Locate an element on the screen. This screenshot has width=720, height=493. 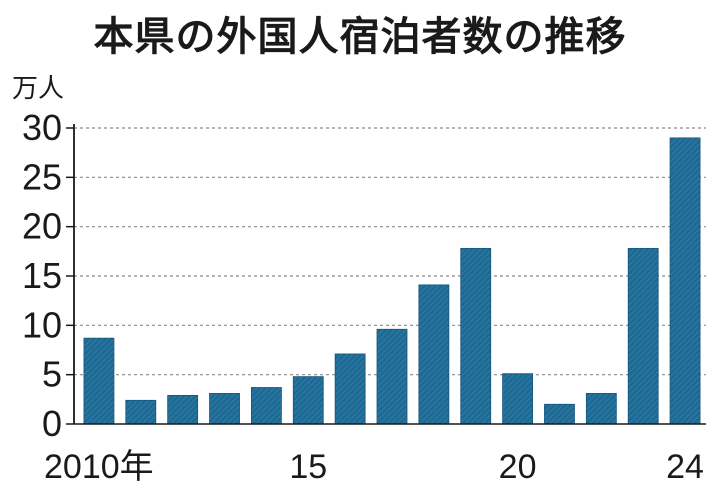
bar-2021 is located at coordinates (559, 414).